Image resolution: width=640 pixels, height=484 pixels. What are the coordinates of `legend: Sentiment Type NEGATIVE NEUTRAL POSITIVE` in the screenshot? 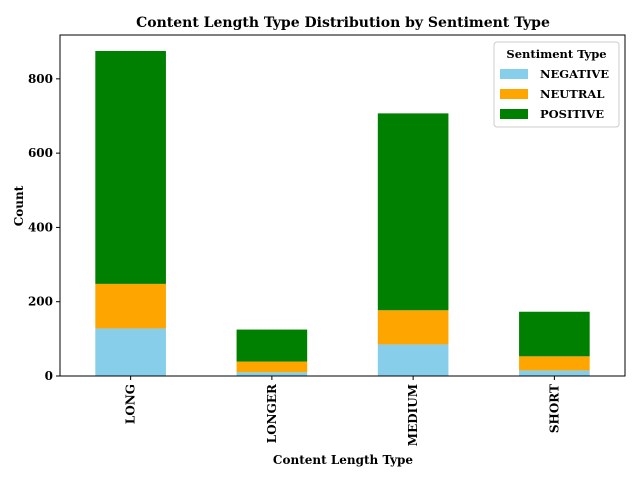 It's located at (556, 84).